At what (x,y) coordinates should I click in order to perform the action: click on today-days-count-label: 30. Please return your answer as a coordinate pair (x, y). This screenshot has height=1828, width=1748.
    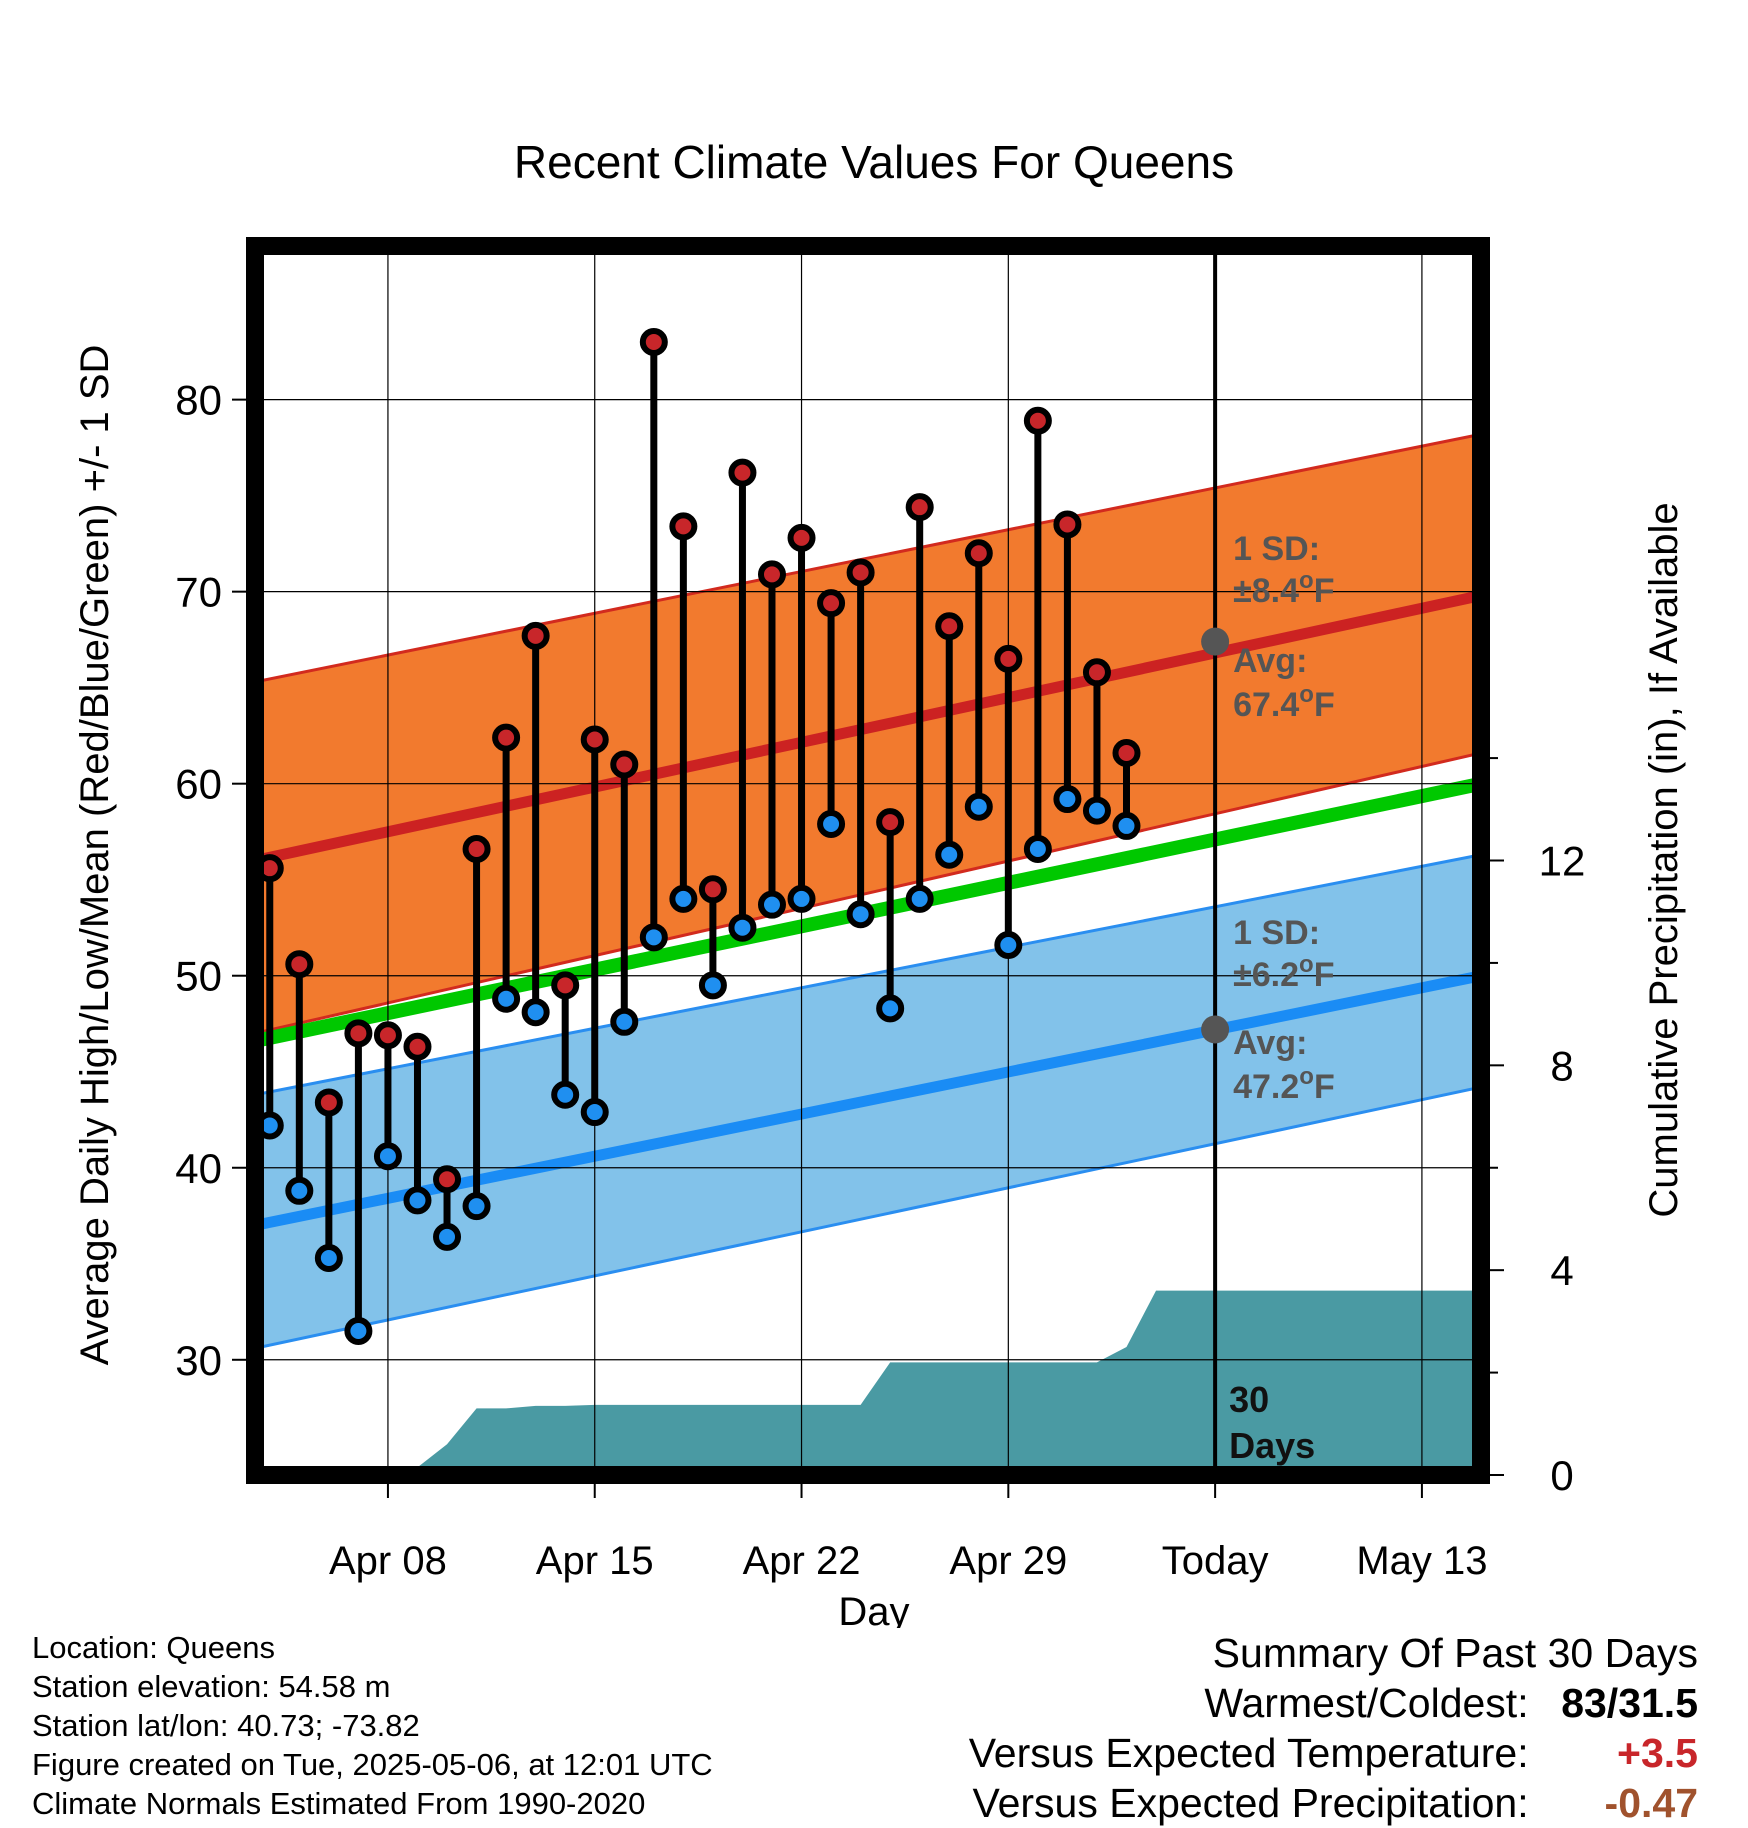
    Looking at the image, I should click on (1249, 1399).